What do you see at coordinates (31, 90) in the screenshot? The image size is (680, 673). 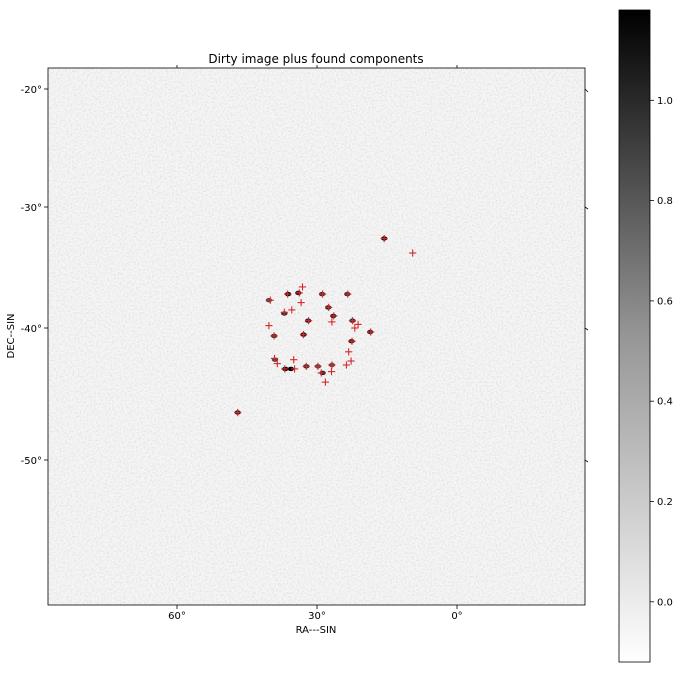 I see `y-tick-label: -20°` at bounding box center [31, 90].